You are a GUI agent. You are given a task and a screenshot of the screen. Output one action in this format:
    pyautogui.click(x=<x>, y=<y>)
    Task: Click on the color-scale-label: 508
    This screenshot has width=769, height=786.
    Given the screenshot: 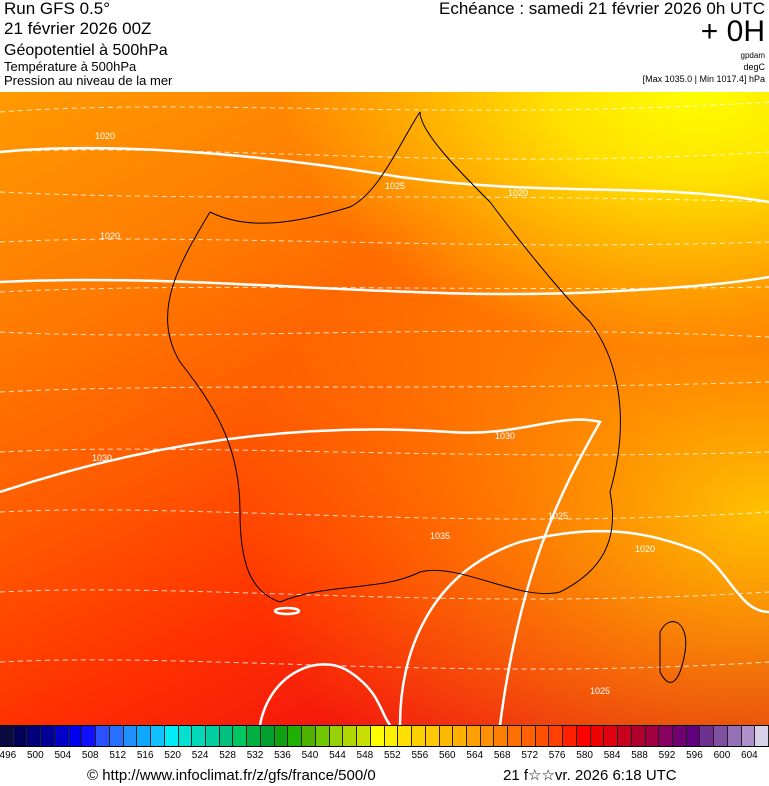 What is the action you would take?
    pyautogui.click(x=90, y=755)
    